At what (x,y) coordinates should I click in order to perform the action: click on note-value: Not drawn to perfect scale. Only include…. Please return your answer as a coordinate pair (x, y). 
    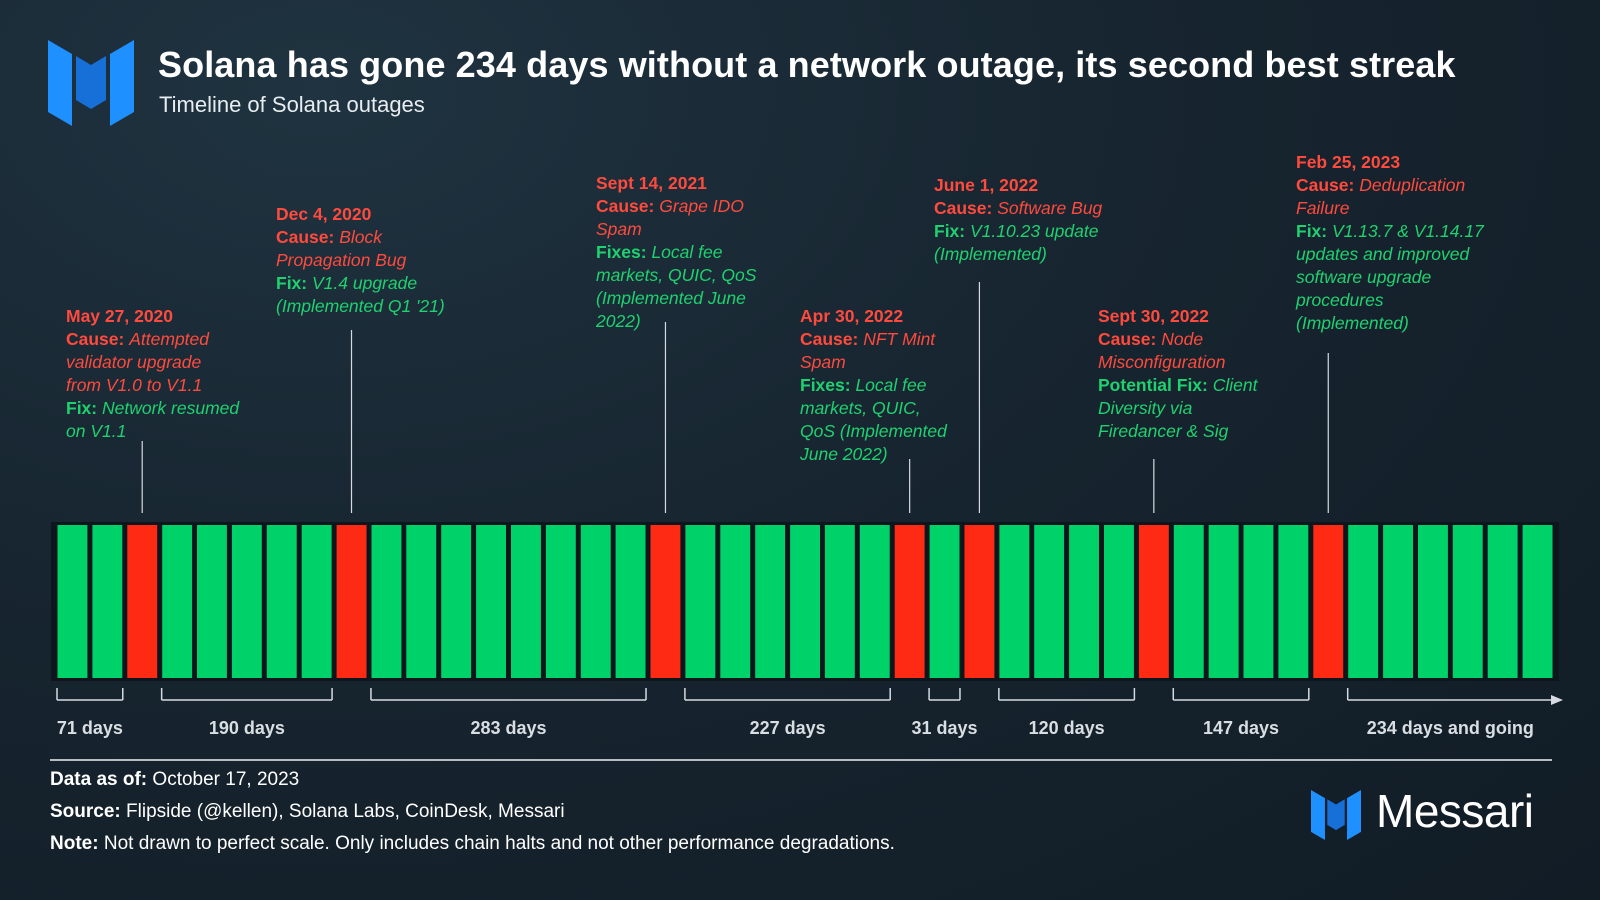
    Looking at the image, I should click on (499, 843).